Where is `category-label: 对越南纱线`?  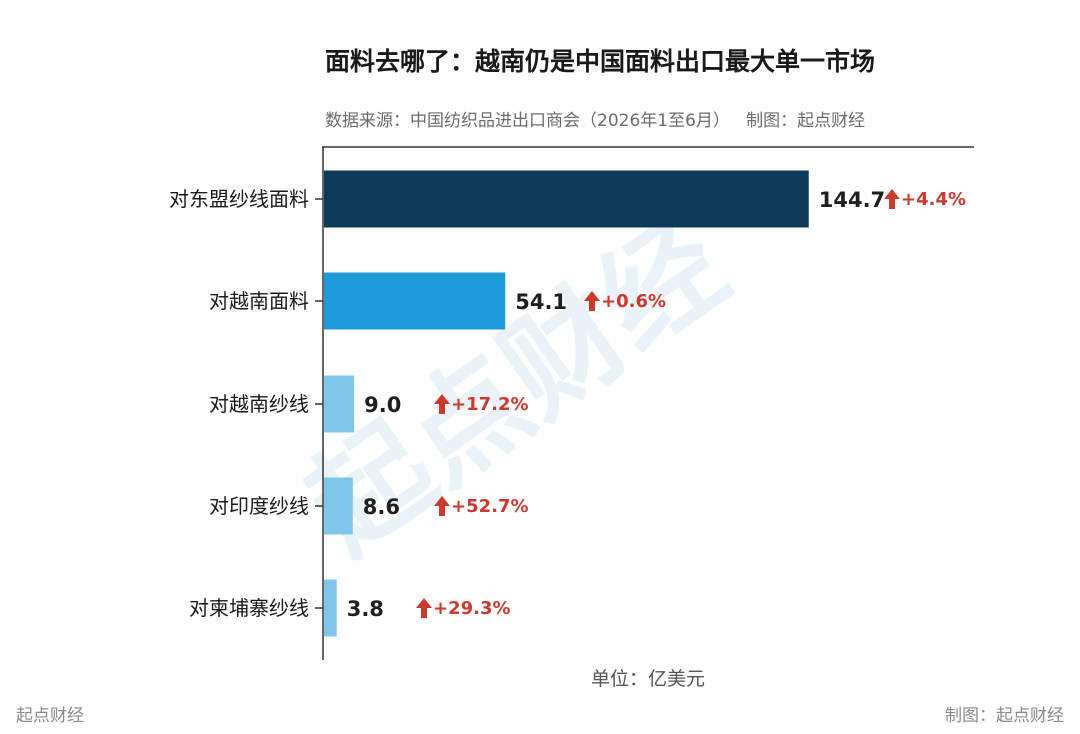
category-label: 对越南纱线 is located at coordinates (259, 404).